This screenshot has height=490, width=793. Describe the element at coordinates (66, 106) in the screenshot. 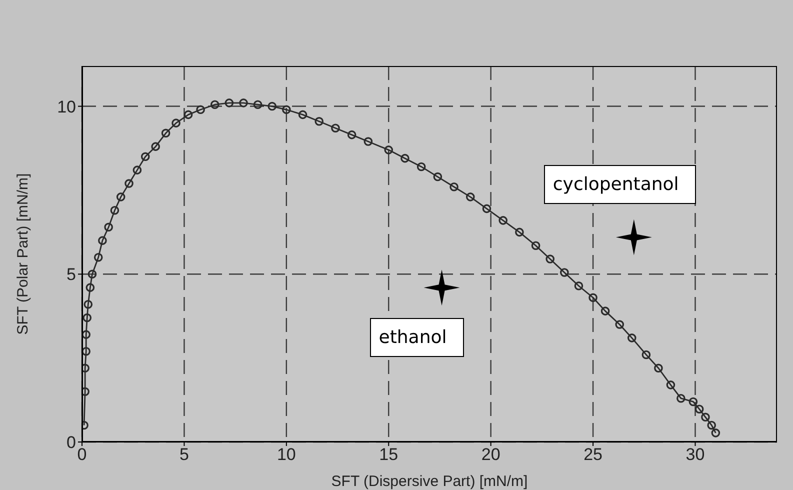

I see `y-tick-label: 10` at that location.